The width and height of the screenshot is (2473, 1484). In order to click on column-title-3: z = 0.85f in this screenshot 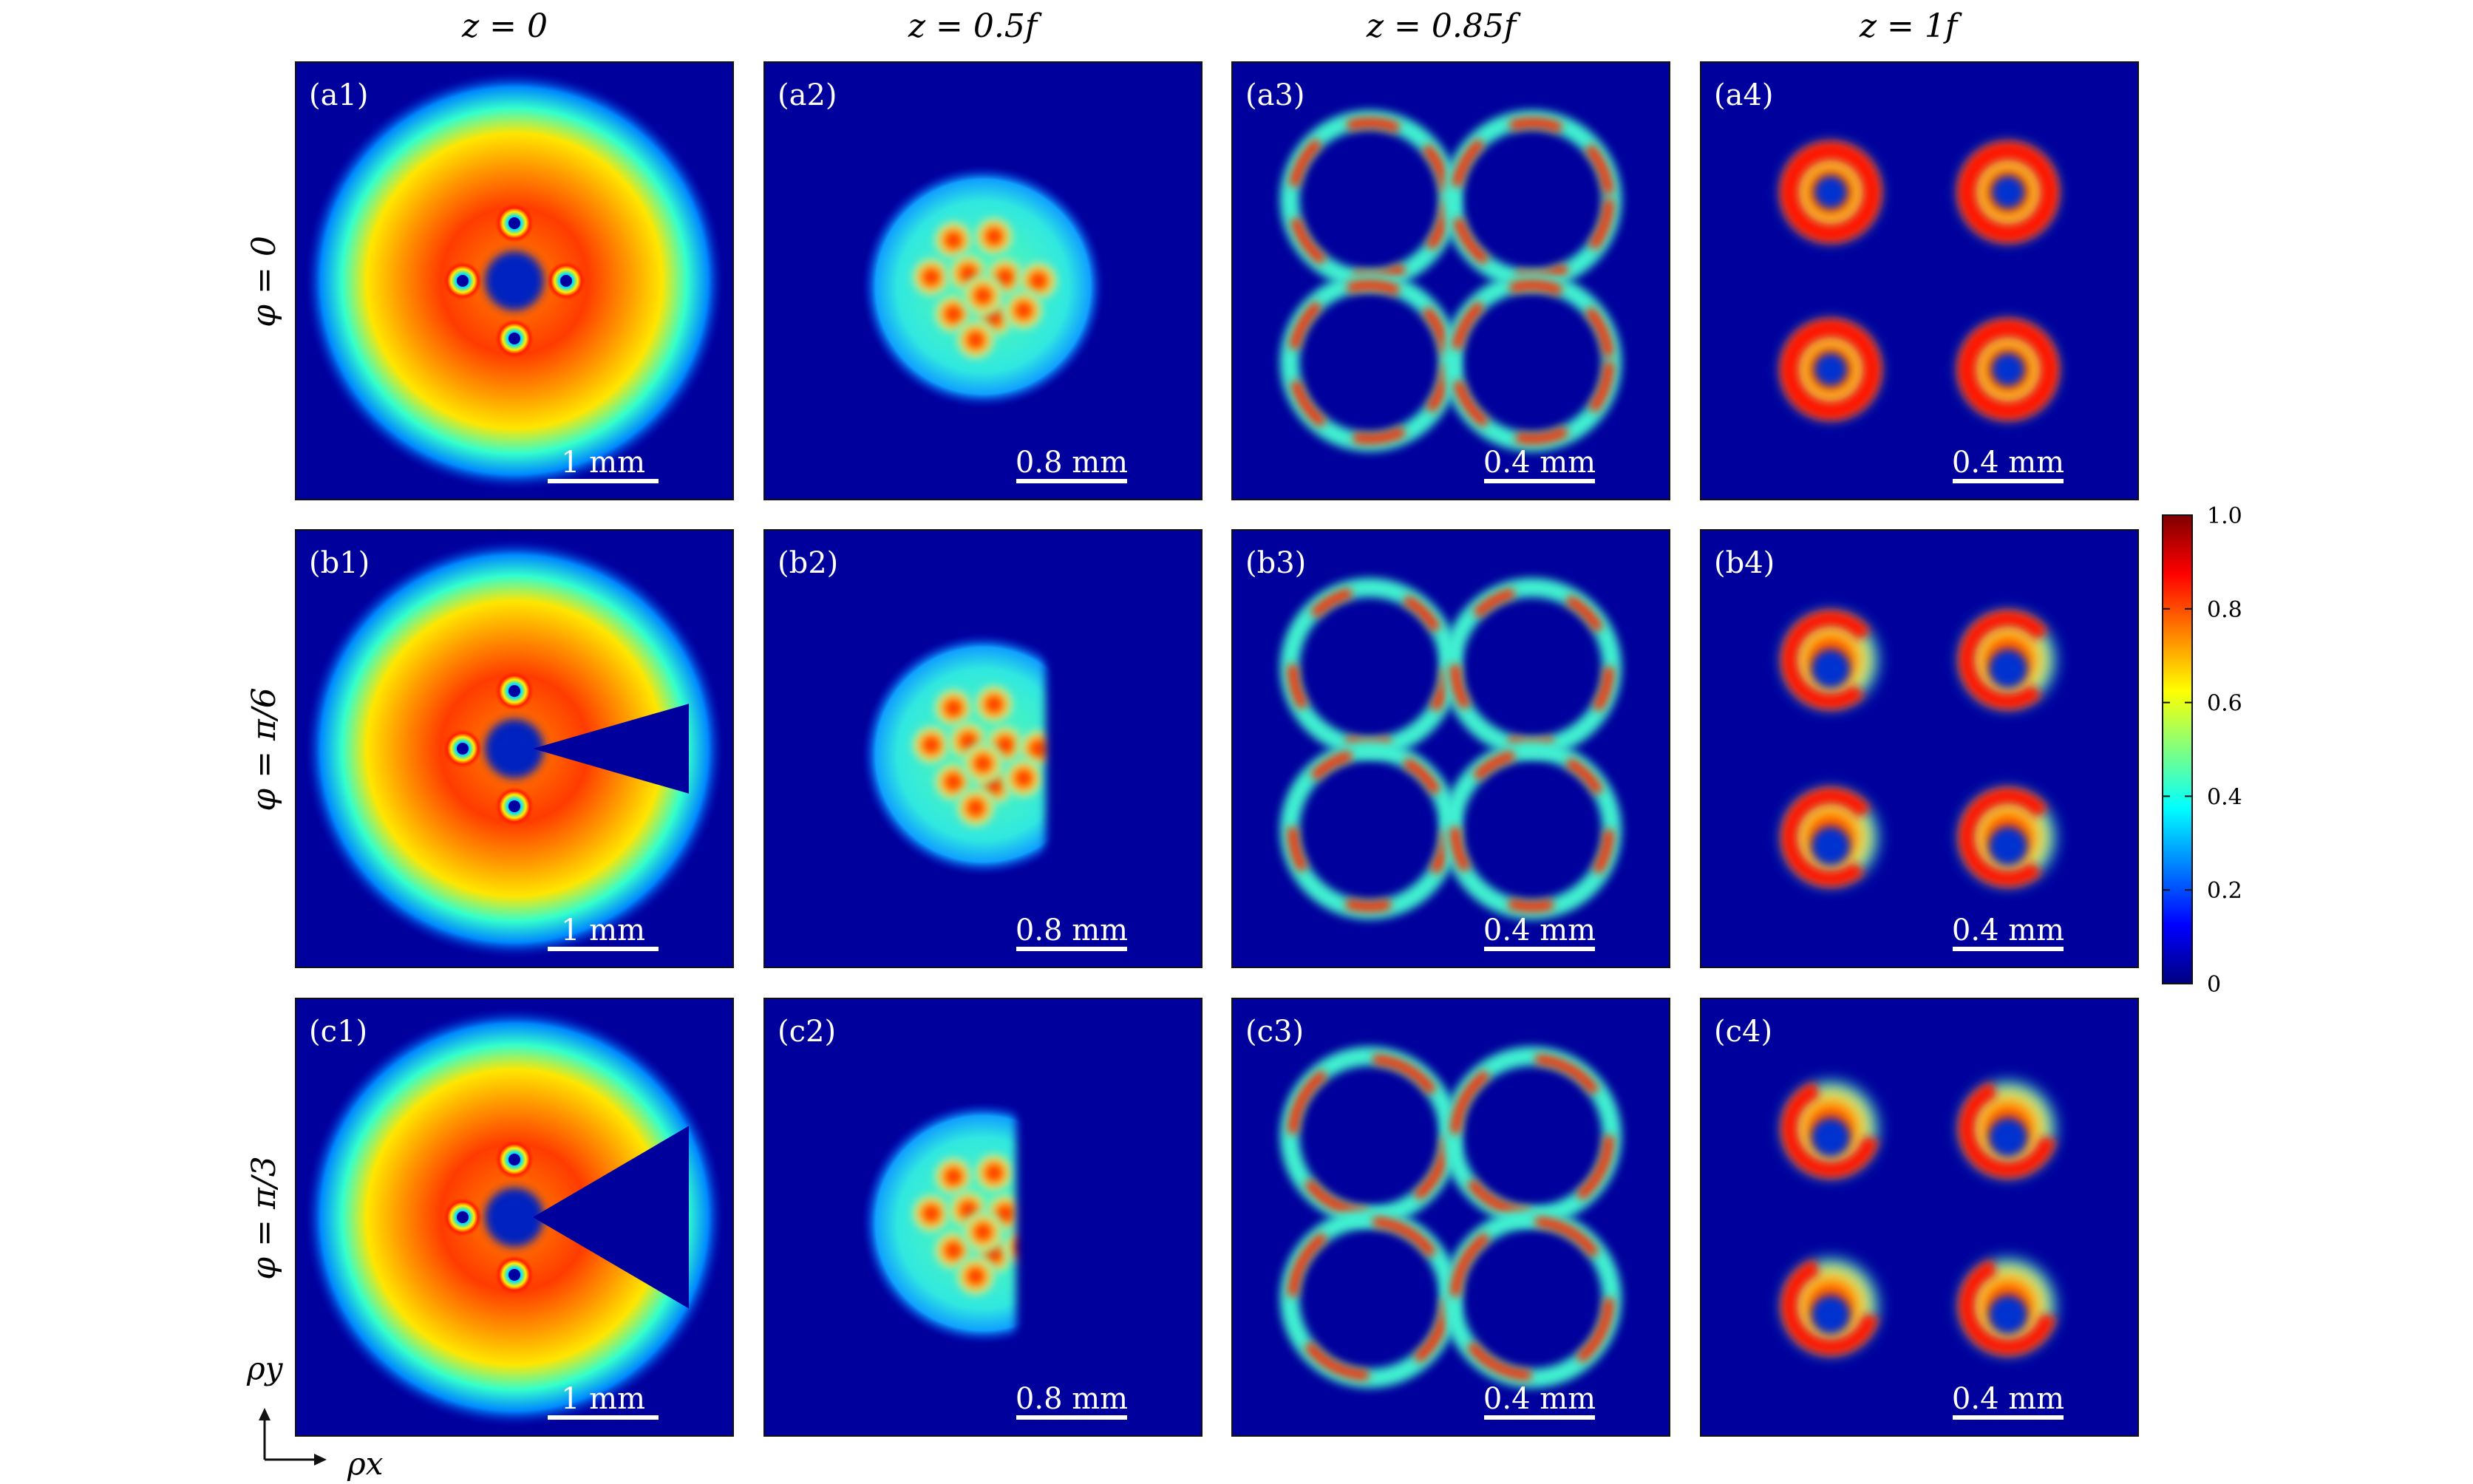, I will do `click(1443, 26)`.